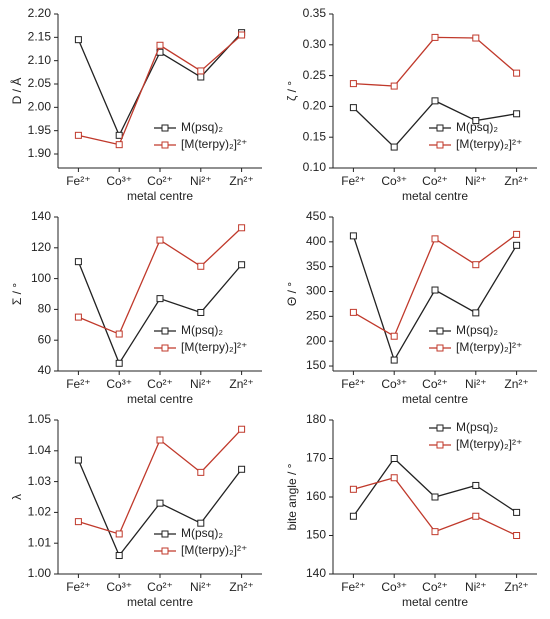 Image resolution: width=550 pixels, height=619 pixels. I want to click on y-axis-title: bite angle / °, so click(292, 496).